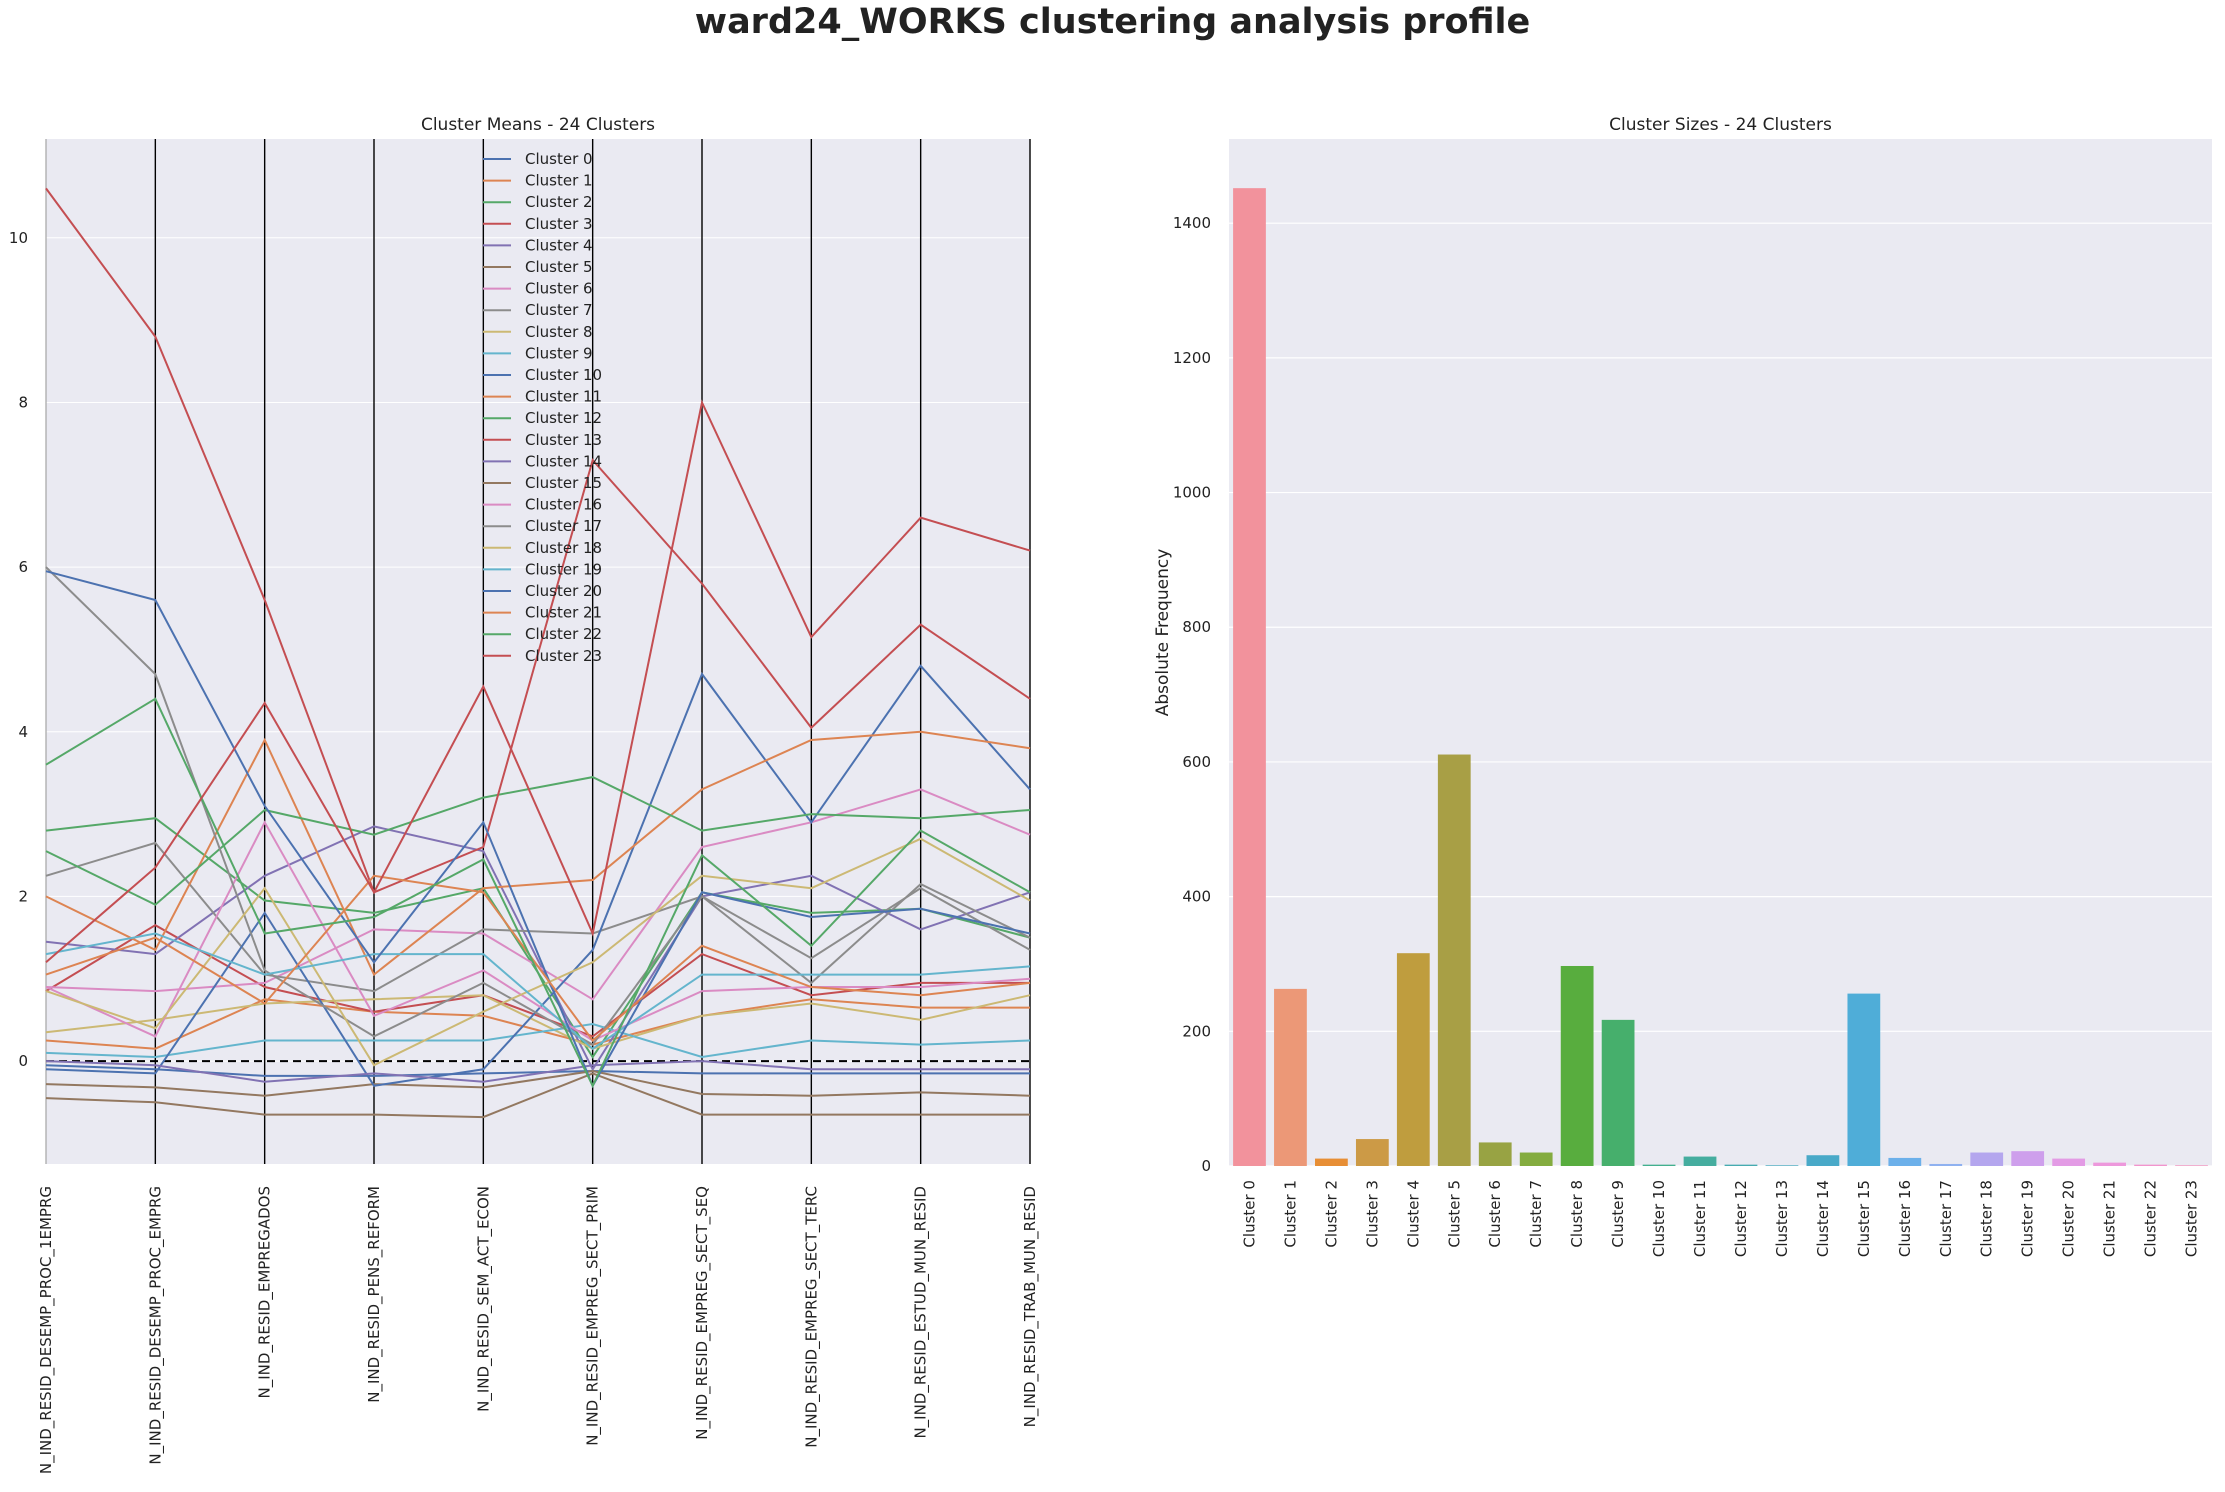  I want to click on means-y-tick-label: 4, so click(23, 732).